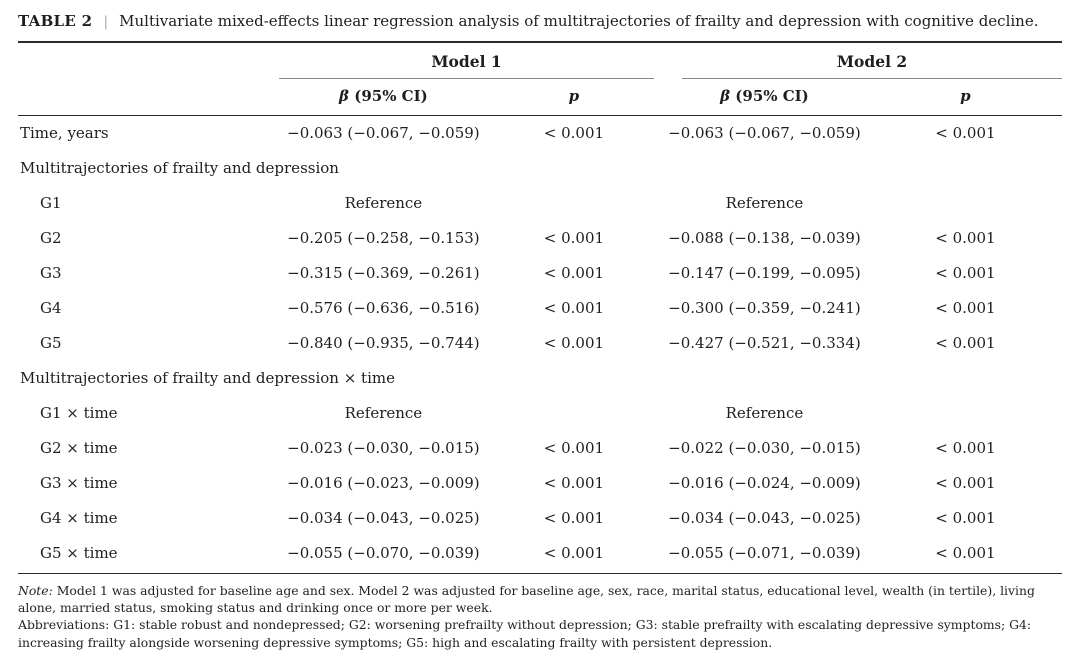  What do you see at coordinates (574, 97) in the screenshot?
I see `model1-p-header: p` at bounding box center [574, 97].